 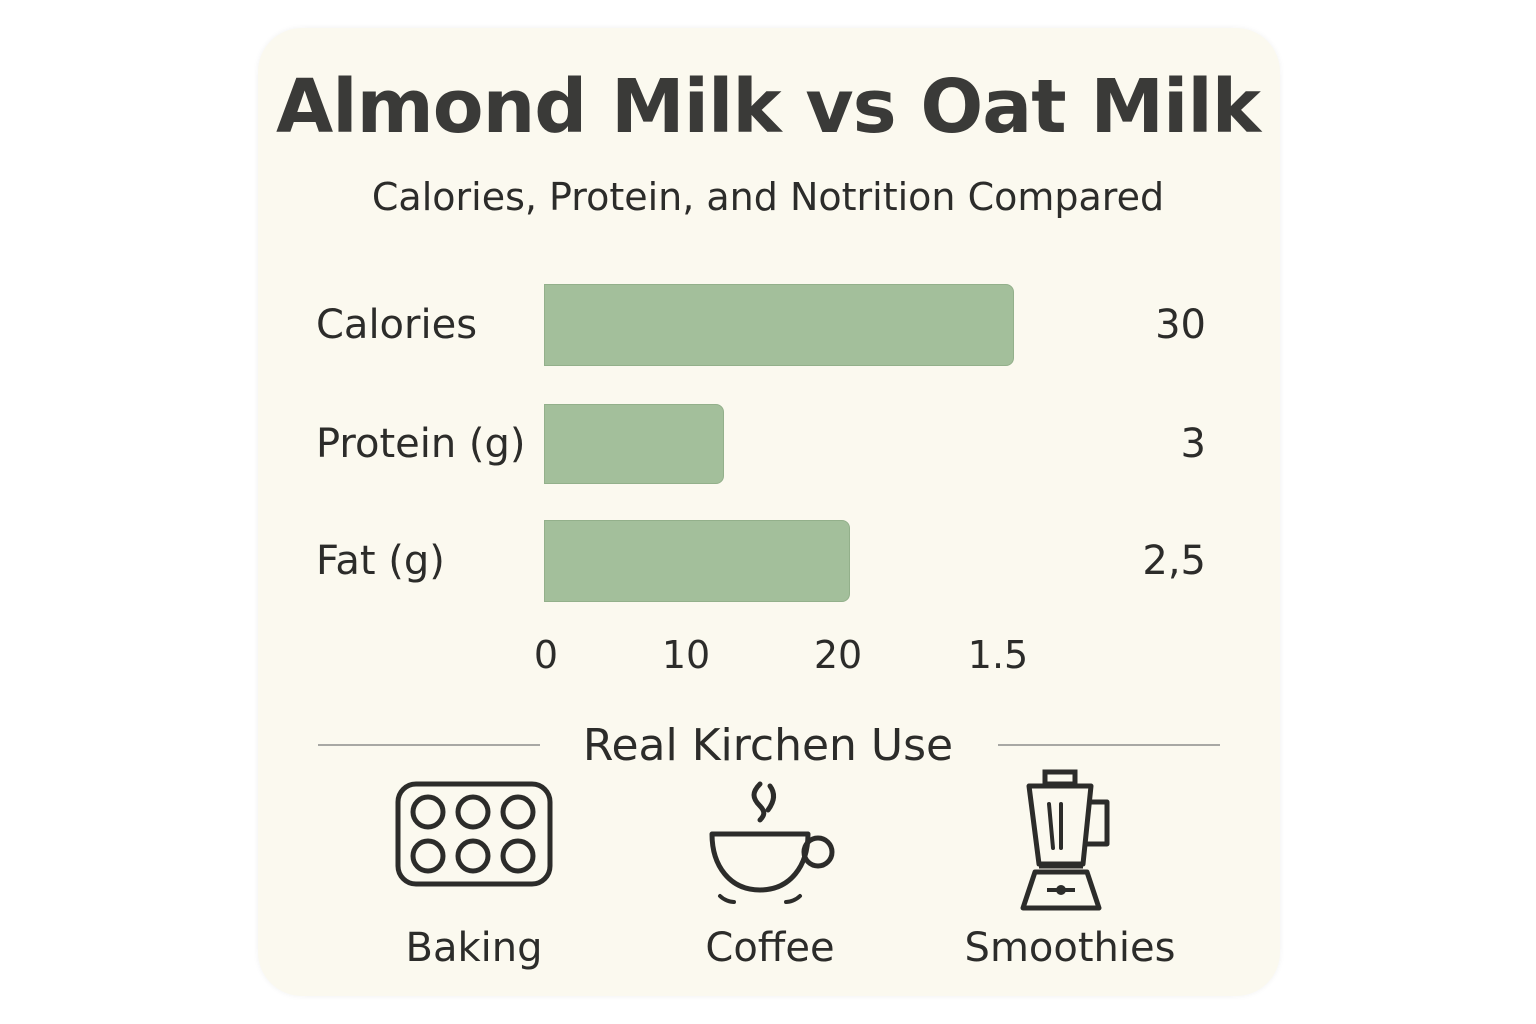 I want to click on use-label-baking: Baking, so click(x=474, y=948).